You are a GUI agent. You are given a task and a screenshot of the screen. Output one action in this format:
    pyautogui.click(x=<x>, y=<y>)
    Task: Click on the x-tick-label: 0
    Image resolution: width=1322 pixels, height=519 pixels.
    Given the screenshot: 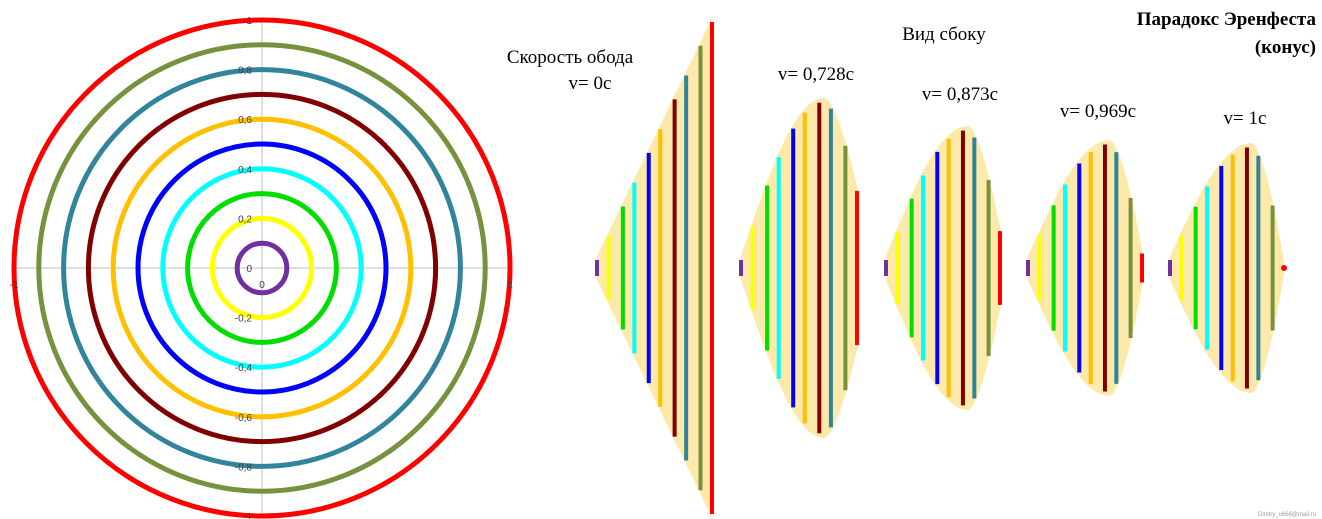 What is the action you would take?
    pyautogui.click(x=262, y=285)
    